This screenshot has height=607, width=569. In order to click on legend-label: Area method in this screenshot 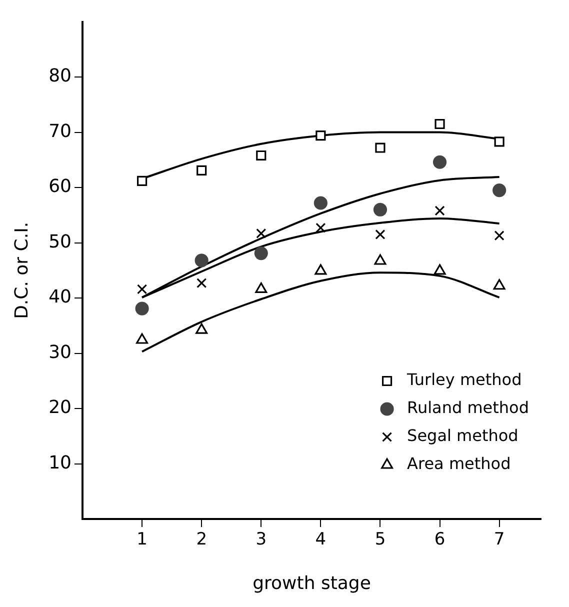, I will do `click(459, 464)`.